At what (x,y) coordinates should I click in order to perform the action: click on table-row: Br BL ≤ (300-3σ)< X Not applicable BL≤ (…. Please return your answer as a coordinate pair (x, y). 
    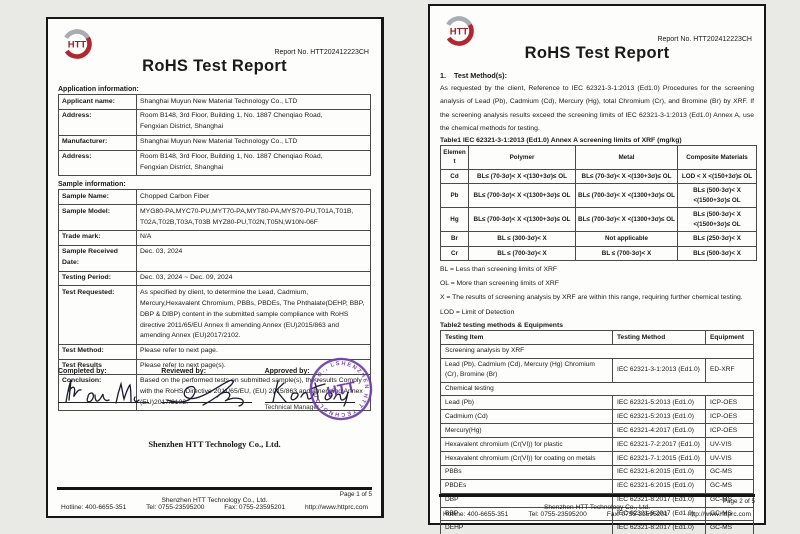
    Looking at the image, I should click on (598, 239).